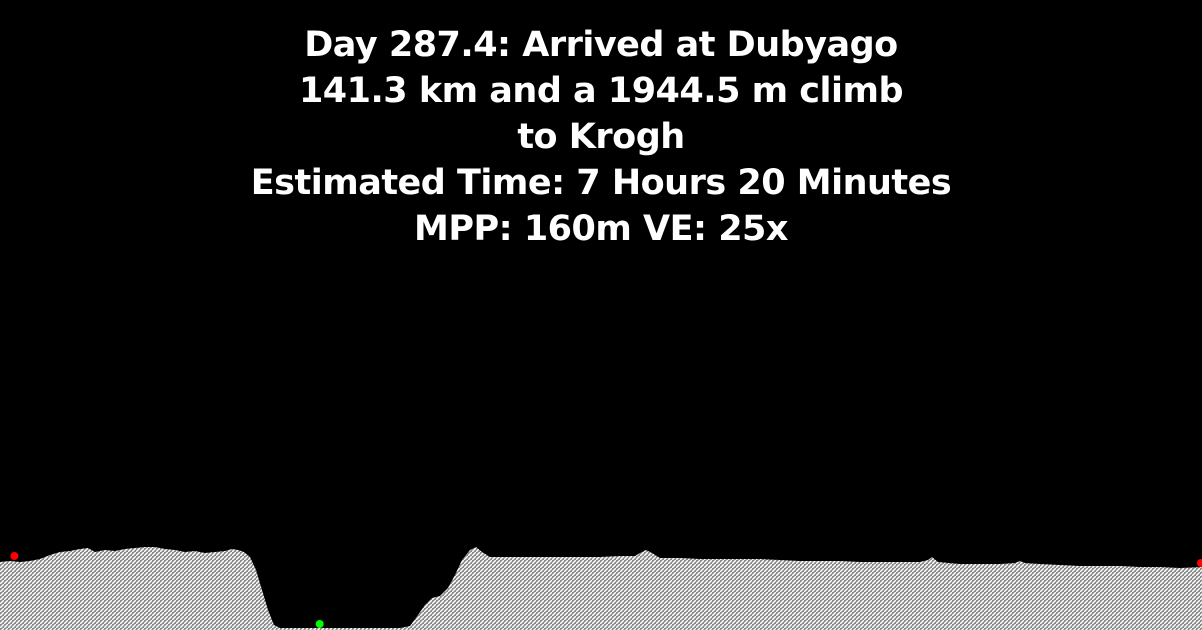 Image resolution: width=1202 pixels, height=630 pixels. I want to click on terrain-profile-area, so click(601, 588).